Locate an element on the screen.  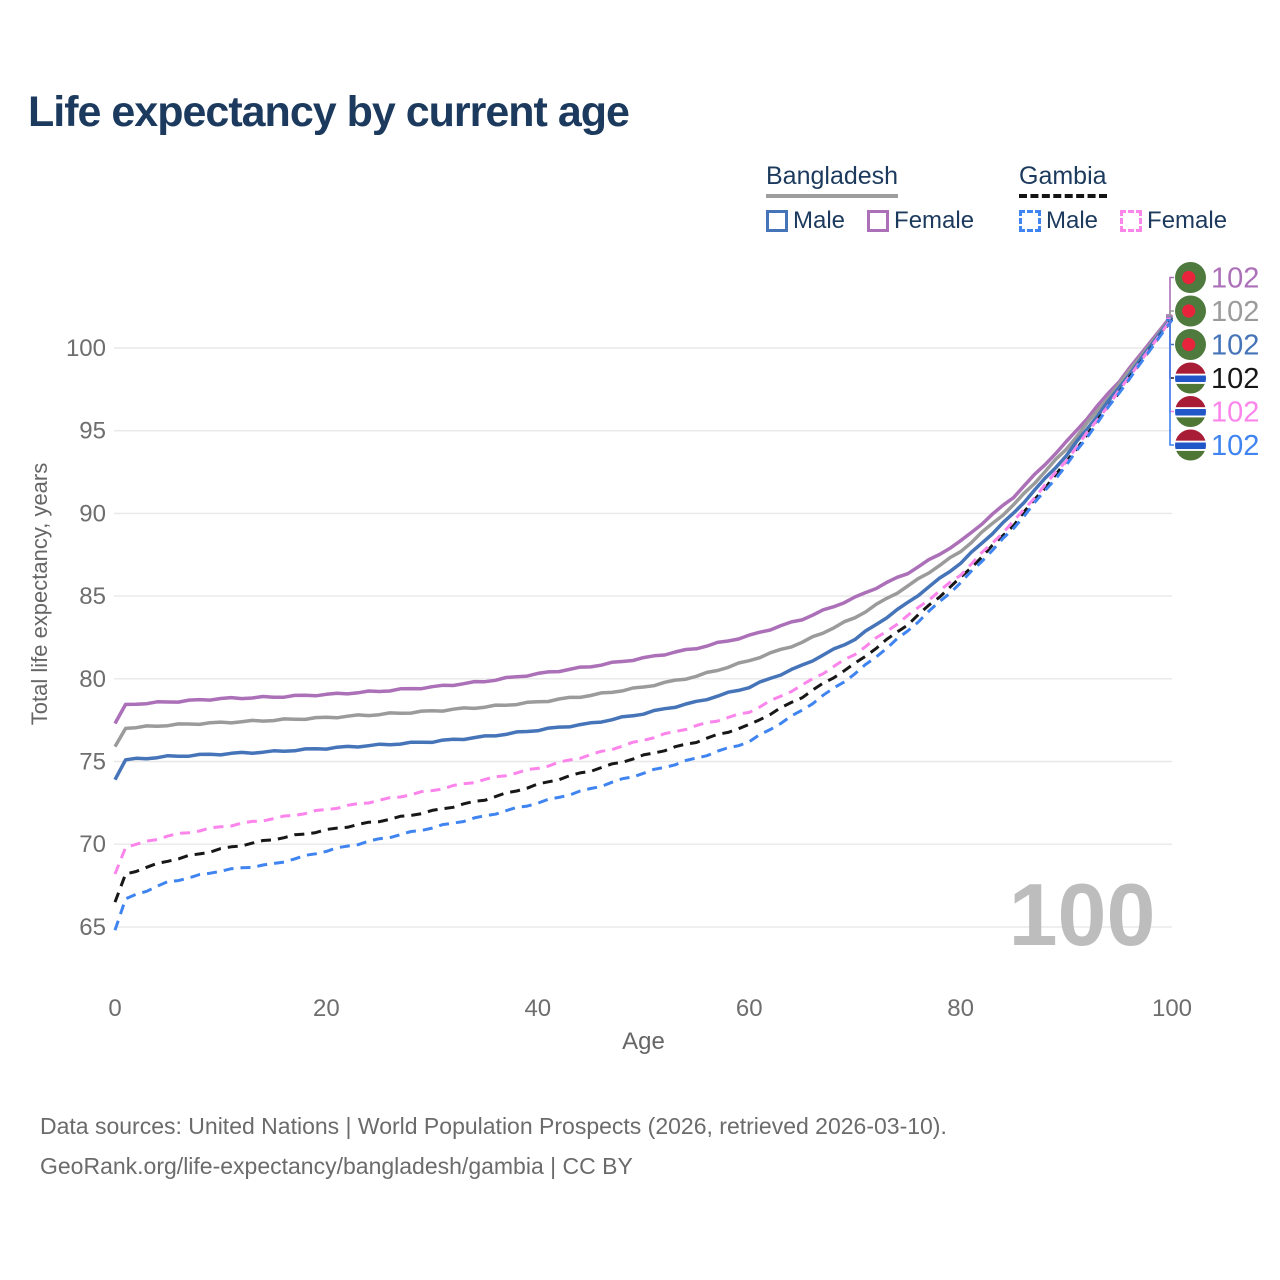
x-tick-60: 60 is located at coordinates (749, 1008).